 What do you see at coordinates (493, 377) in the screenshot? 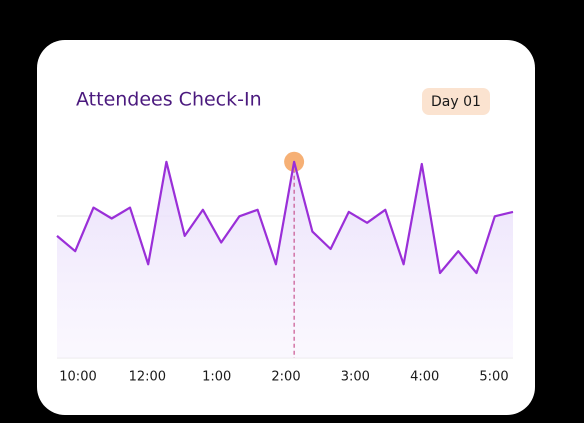
I see `x-tick-label: 5:00` at bounding box center [493, 377].